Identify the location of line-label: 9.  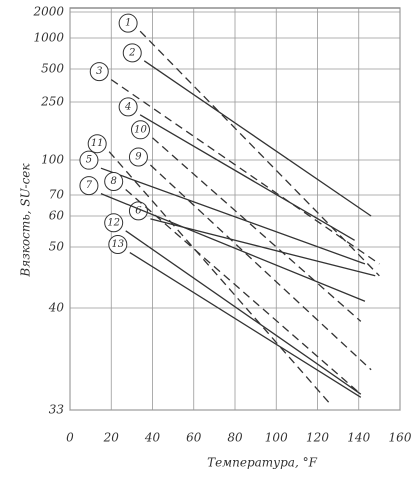
(138, 157).